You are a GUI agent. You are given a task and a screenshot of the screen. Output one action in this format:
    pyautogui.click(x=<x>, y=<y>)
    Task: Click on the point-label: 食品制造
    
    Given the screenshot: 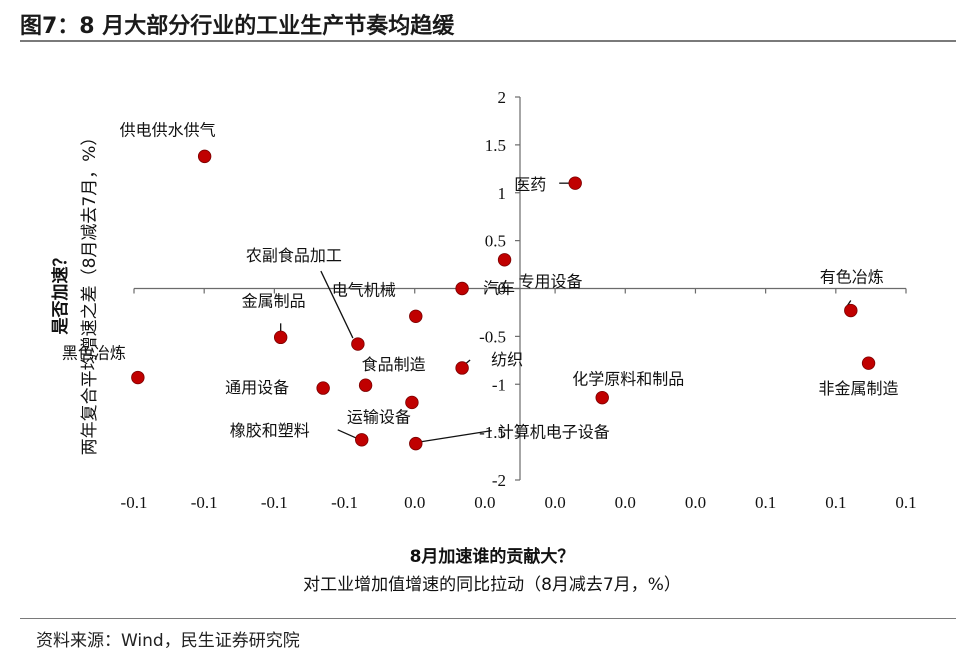 What is the action you would take?
    pyautogui.click(x=394, y=364)
    